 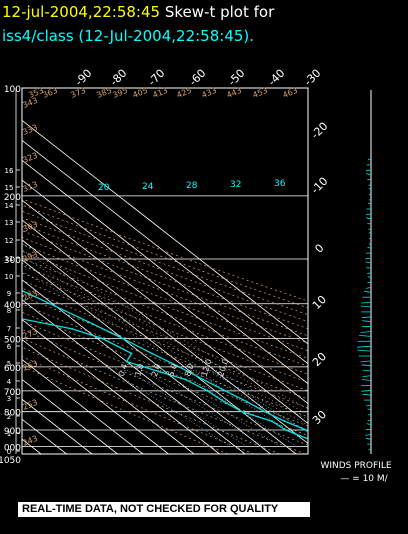 I want to click on height-tick-label: 16, so click(x=9, y=171).